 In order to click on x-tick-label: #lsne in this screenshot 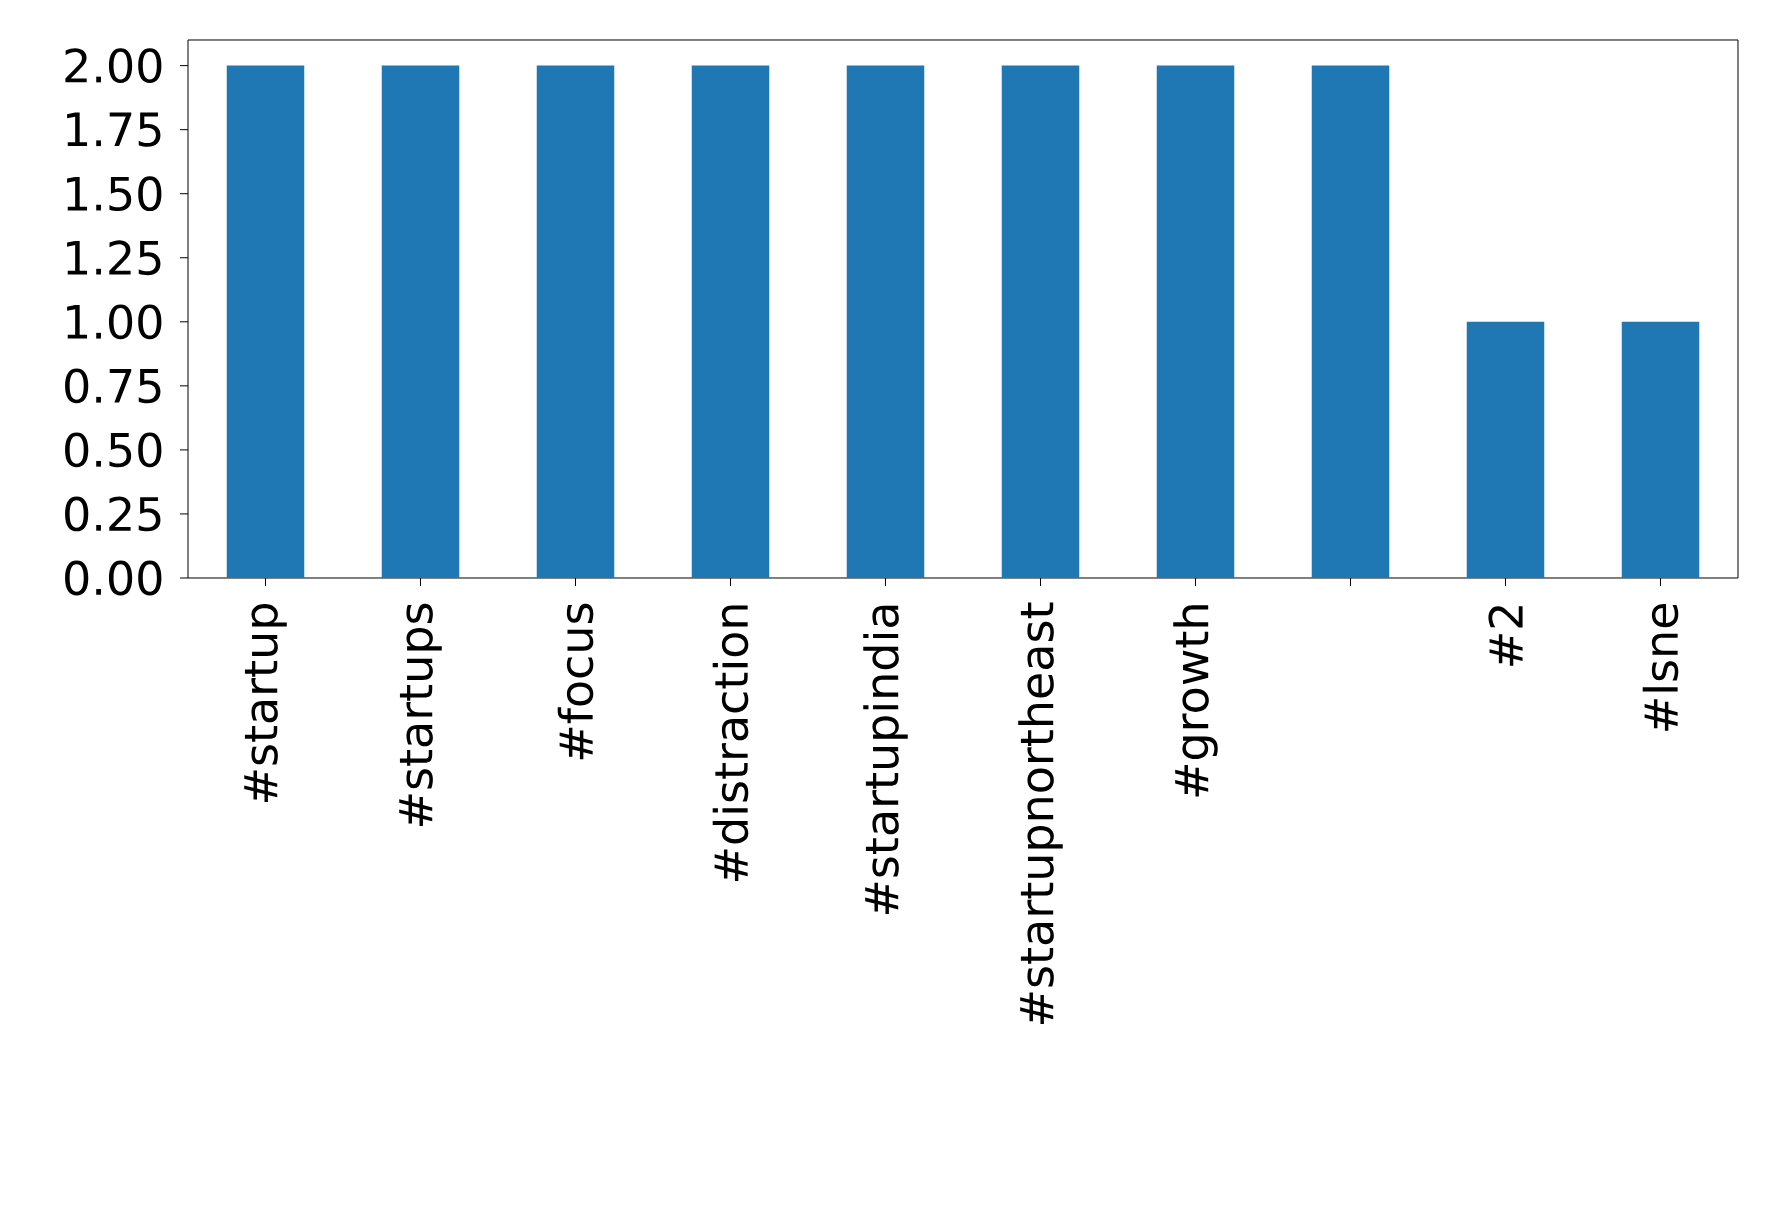, I will do `click(1660, 667)`.